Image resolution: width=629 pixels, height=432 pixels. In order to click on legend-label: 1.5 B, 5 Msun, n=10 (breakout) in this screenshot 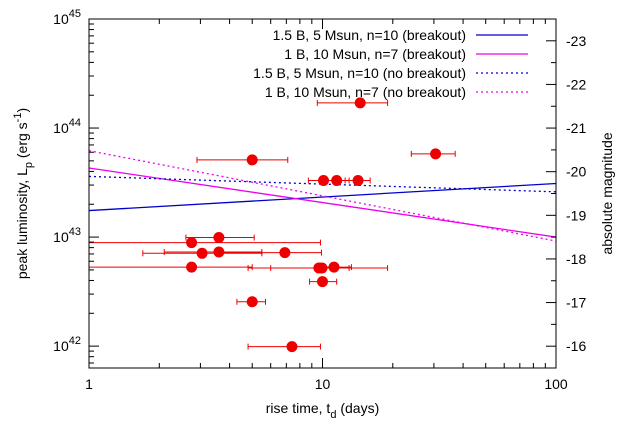, I will do `click(369, 35)`.